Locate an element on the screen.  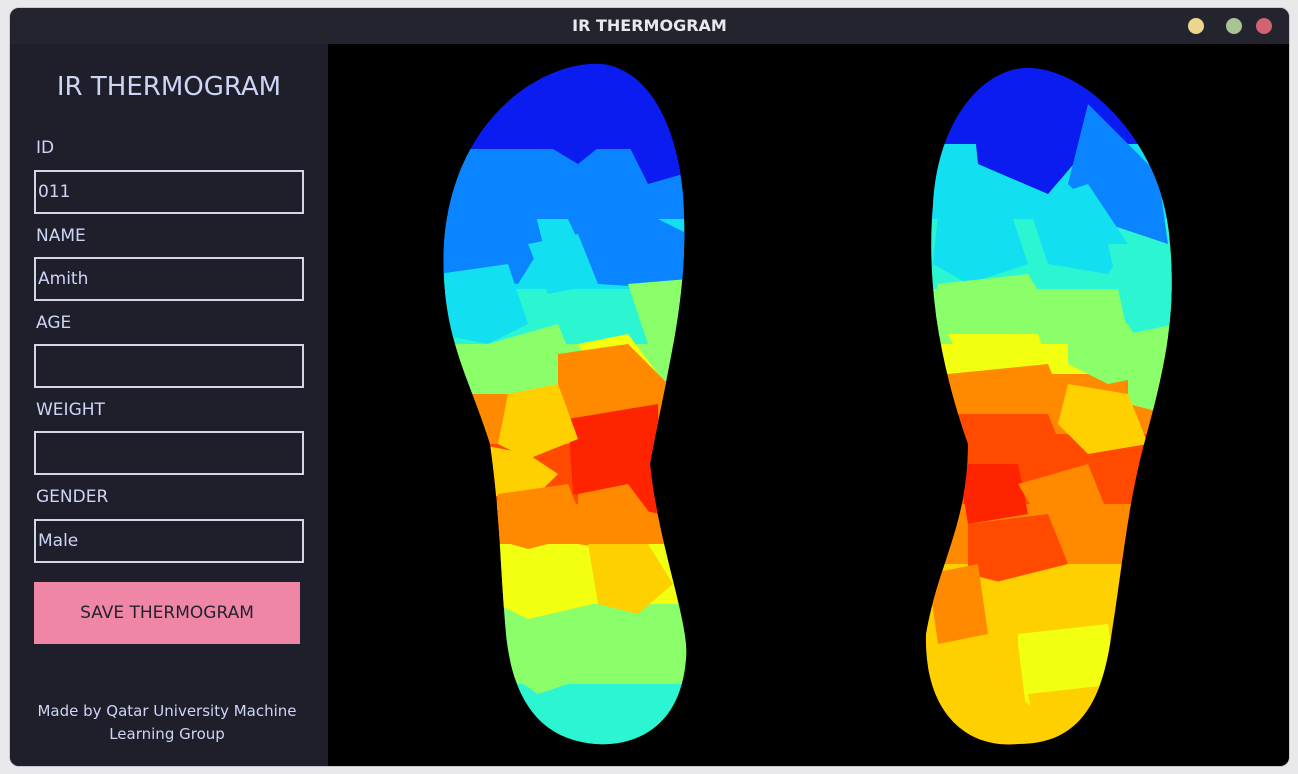
save-thermogram-button: SAVE THERMOGRAM is located at coordinates (167, 613).